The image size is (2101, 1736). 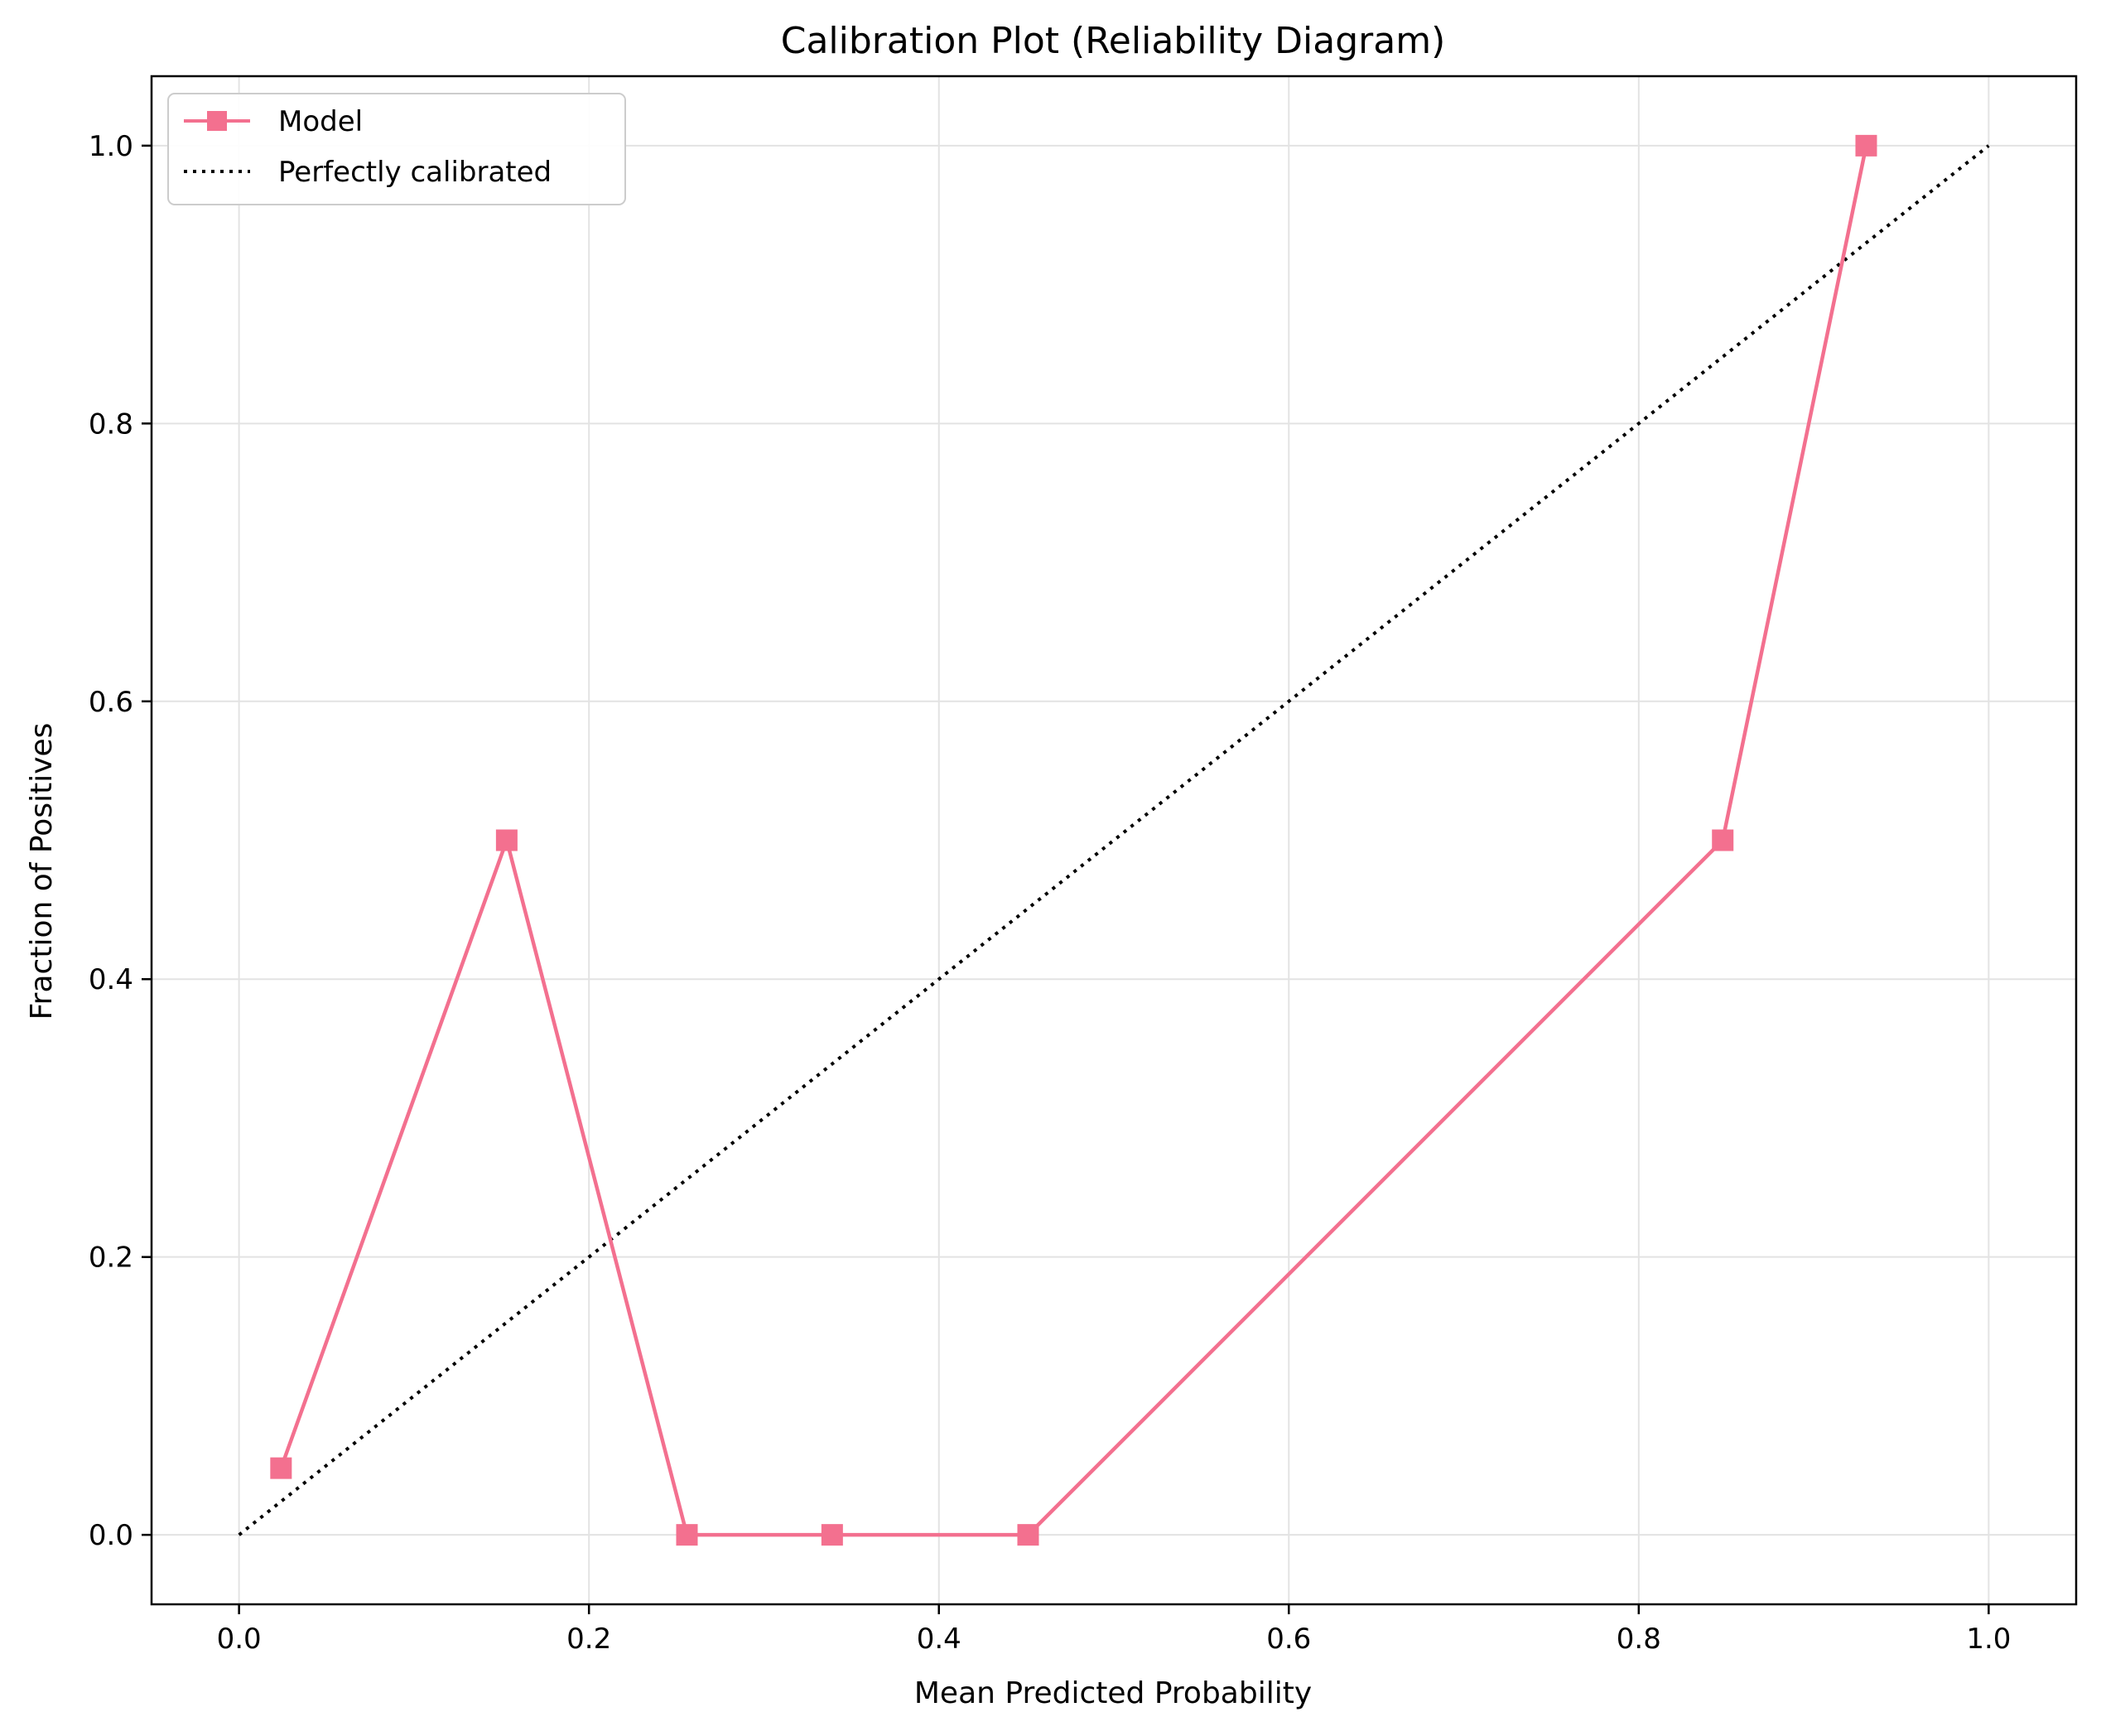 What do you see at coordinates (939, 1640) in the screenshot?
I see `x-tick-label: 0.4` at bounding box center [939, 1640].